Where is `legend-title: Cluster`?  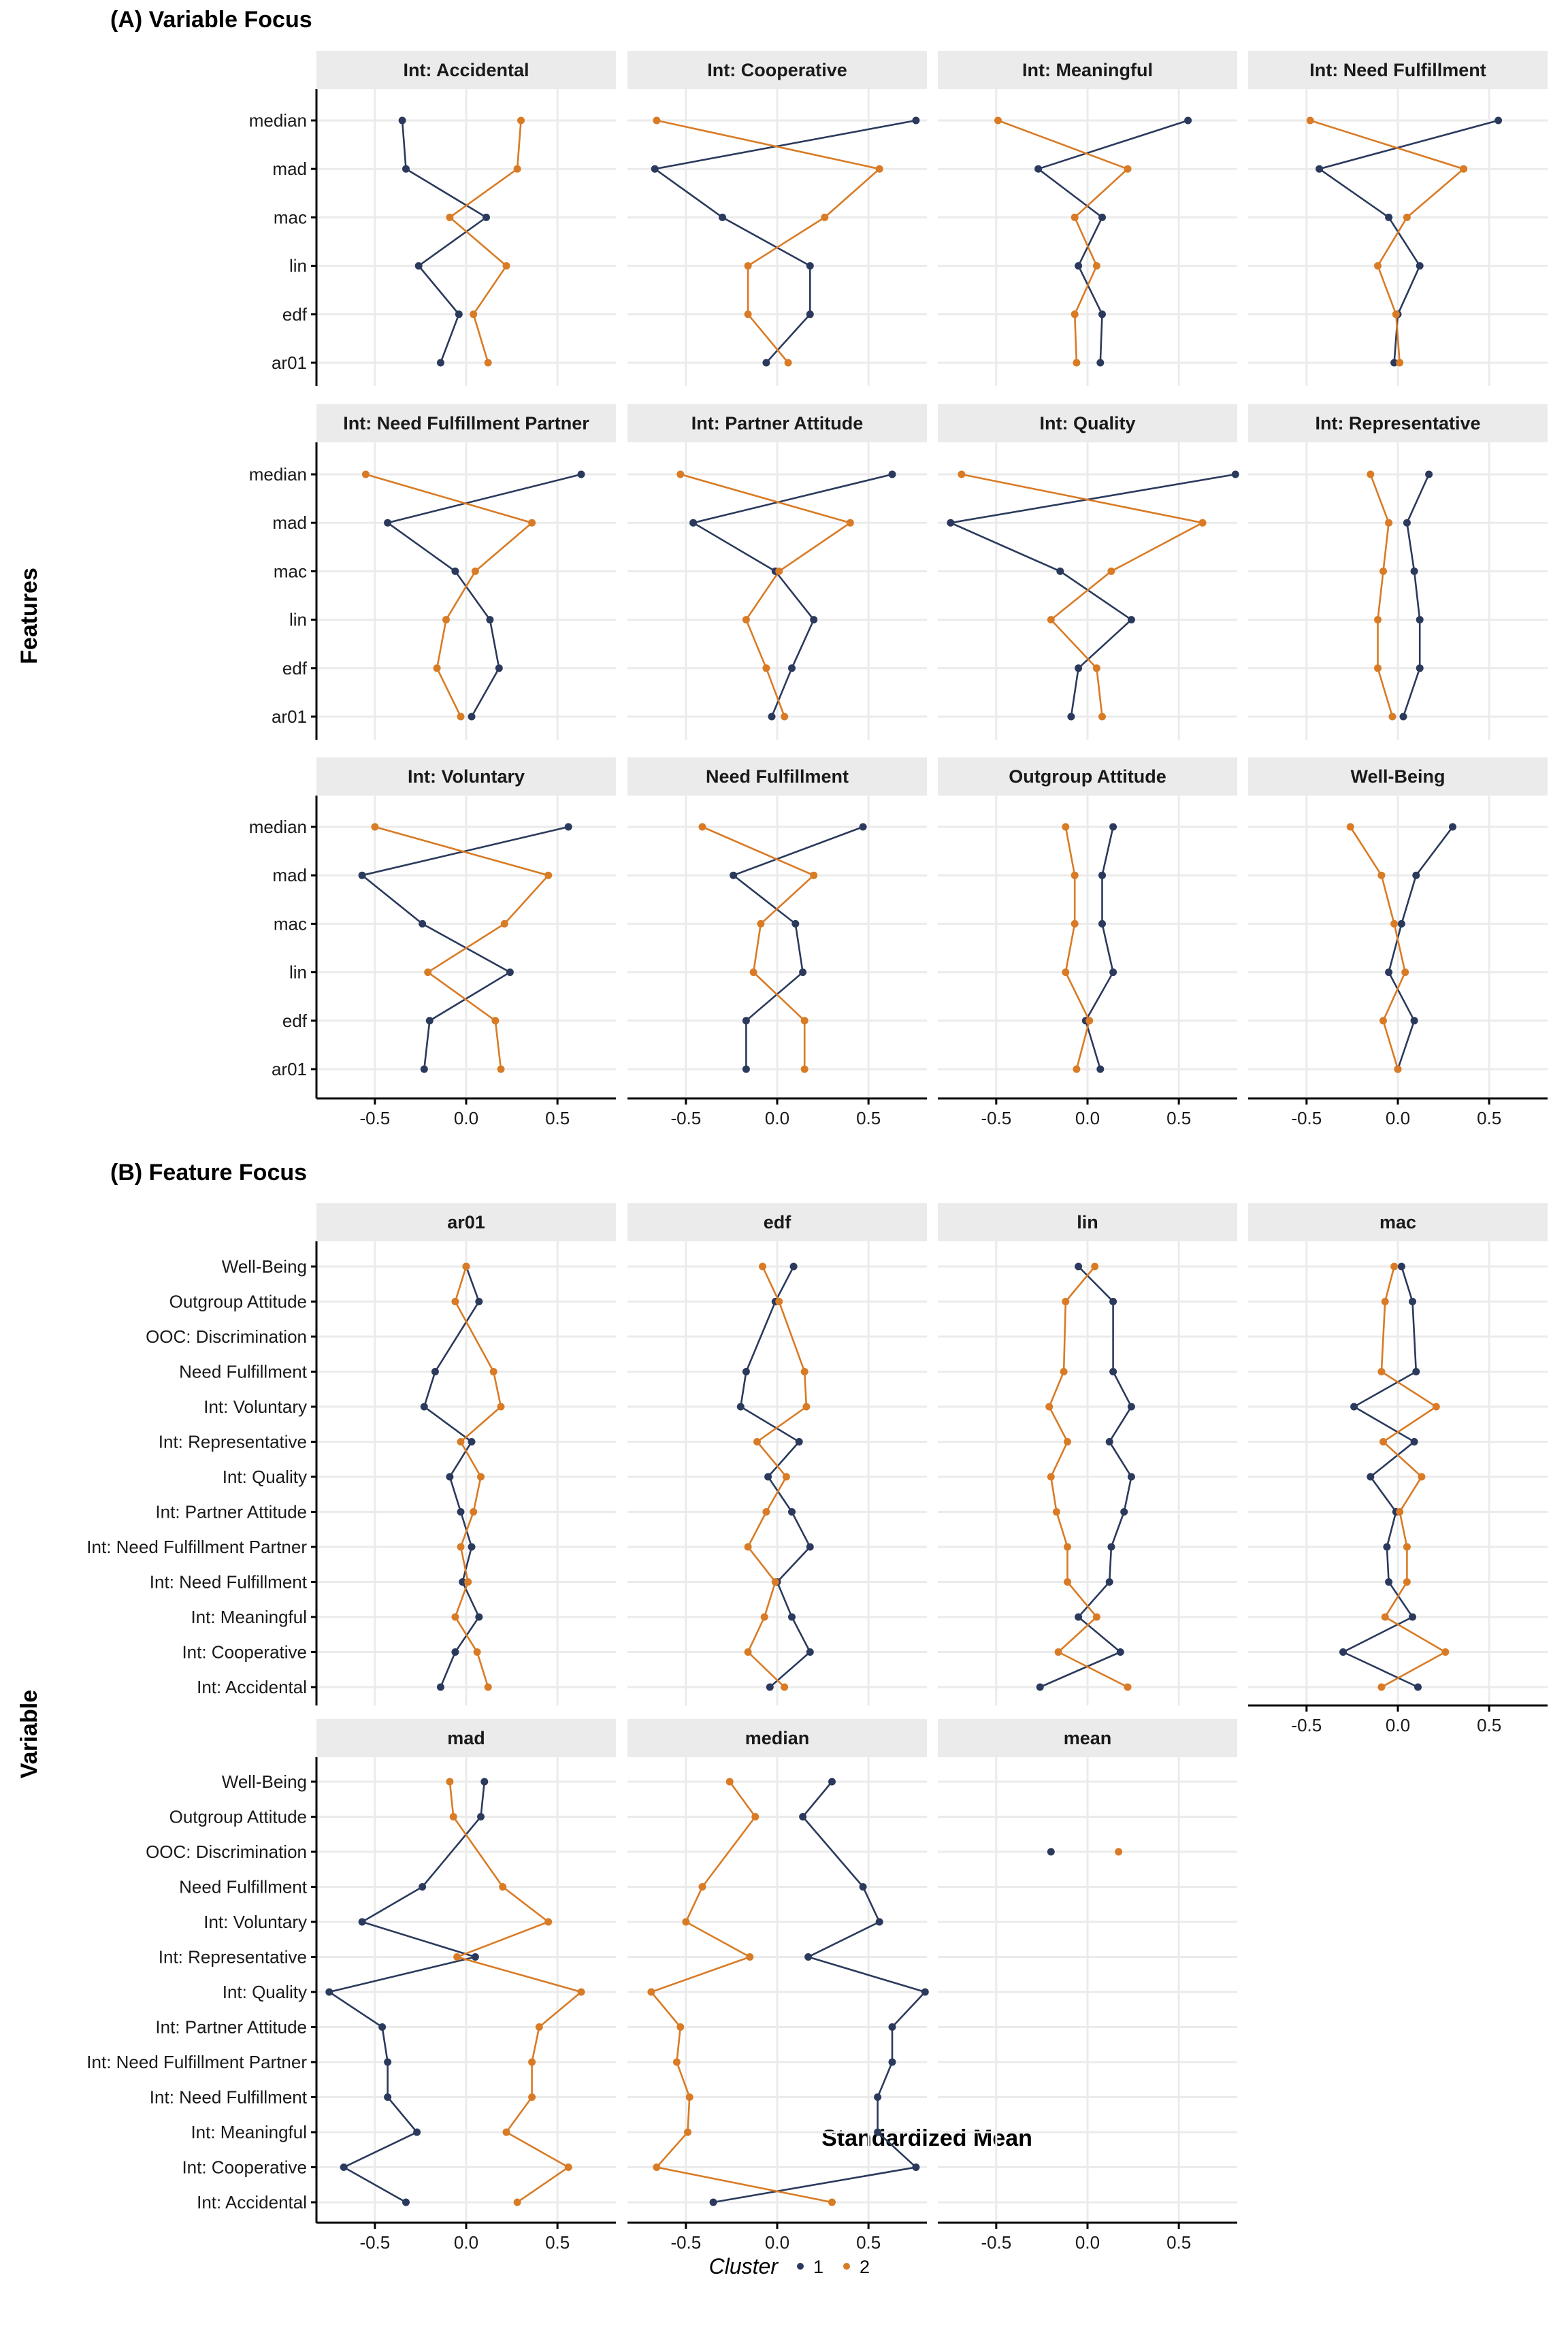 legend-title: Cluster is located at coordinates (744, 2266).